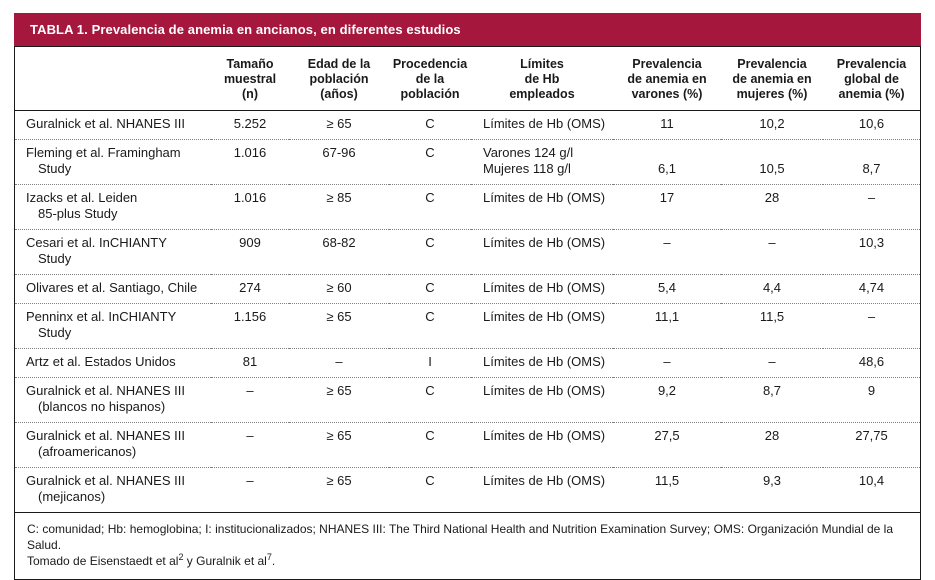 This screenshot has height=580, width=935. What do you see at coordinates (430, 363) in the screenshot?
I see `cell-origin: I` at bounding box center [430, 363].